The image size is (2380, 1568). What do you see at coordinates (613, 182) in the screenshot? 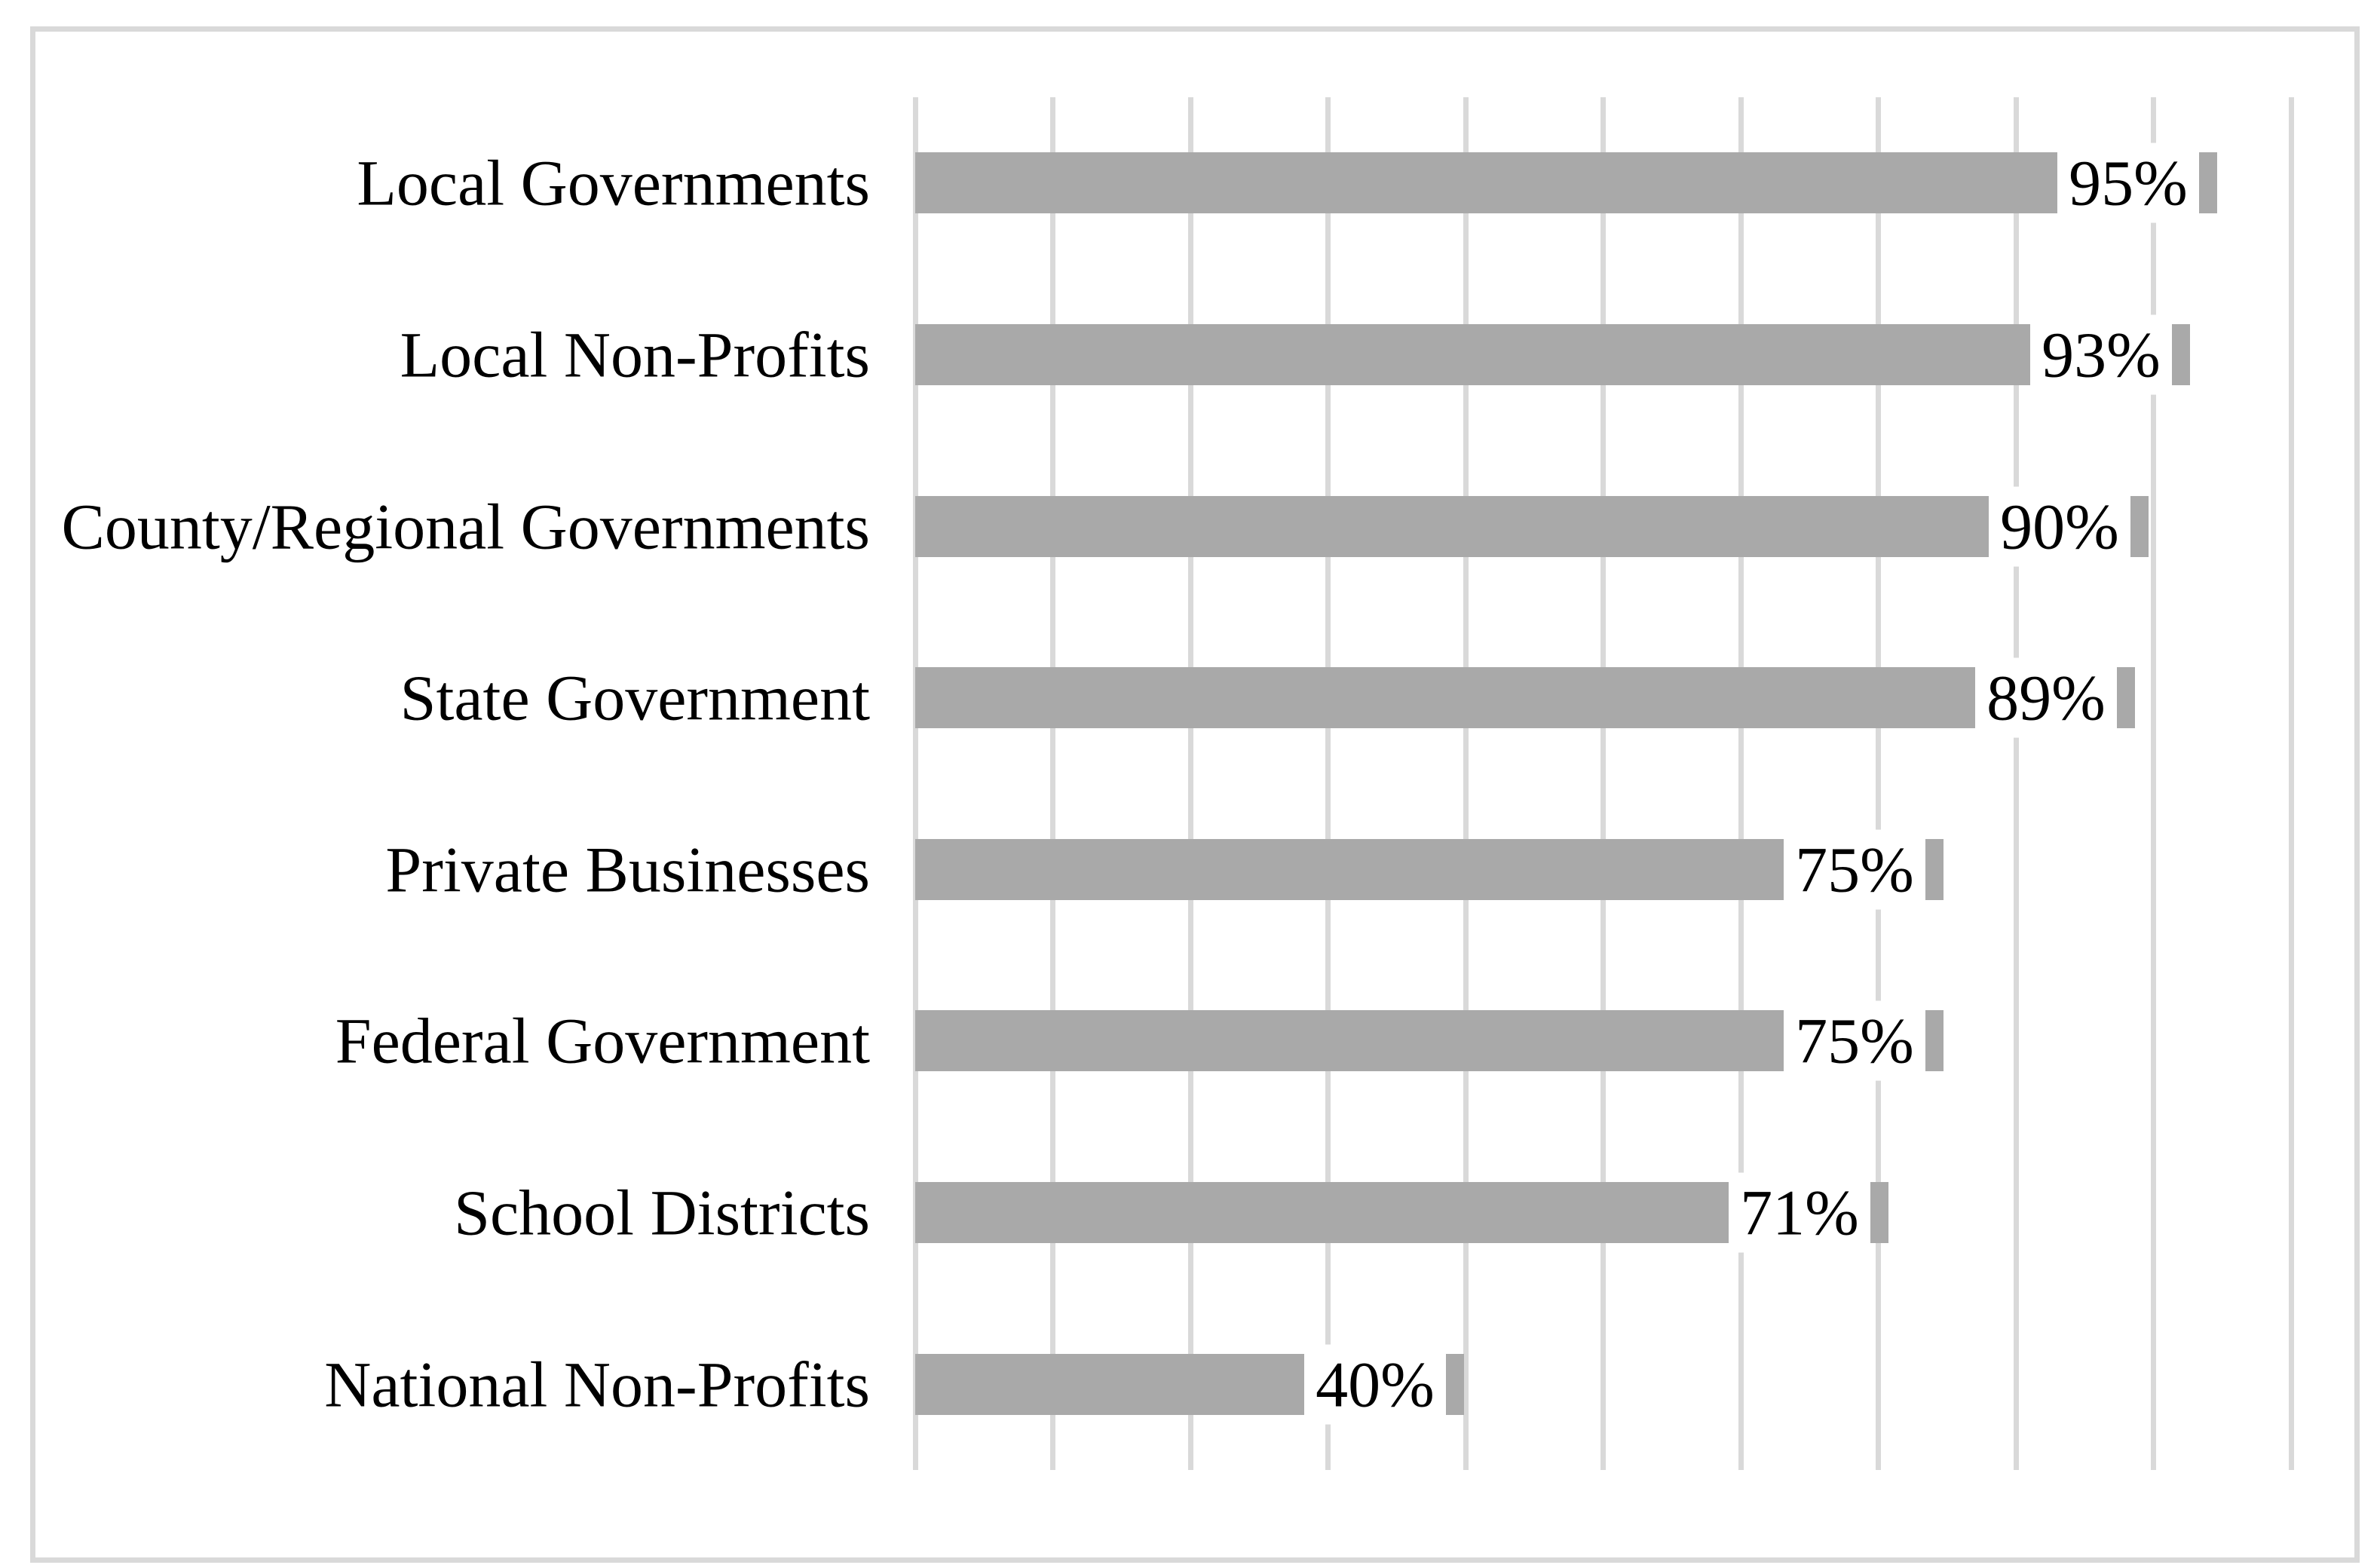
I see `category-label: Local Governments` at bounding box center [613, 182].